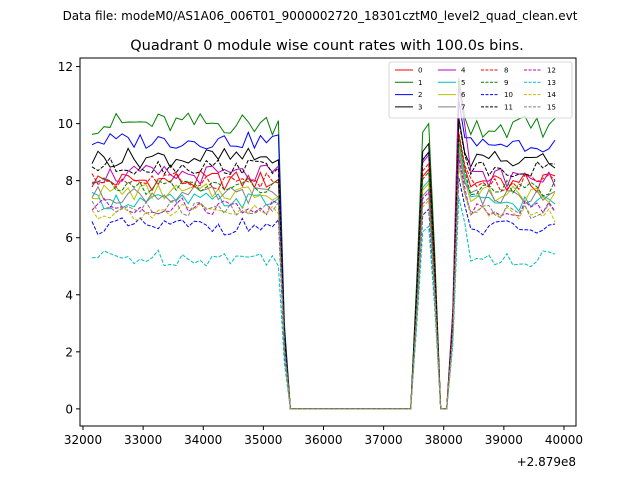 The width and height of the screenshot is (640, 484). Describe the element at coordinates (420, 95) in the screenshot. I see `legend-label-2: 2` at that location.